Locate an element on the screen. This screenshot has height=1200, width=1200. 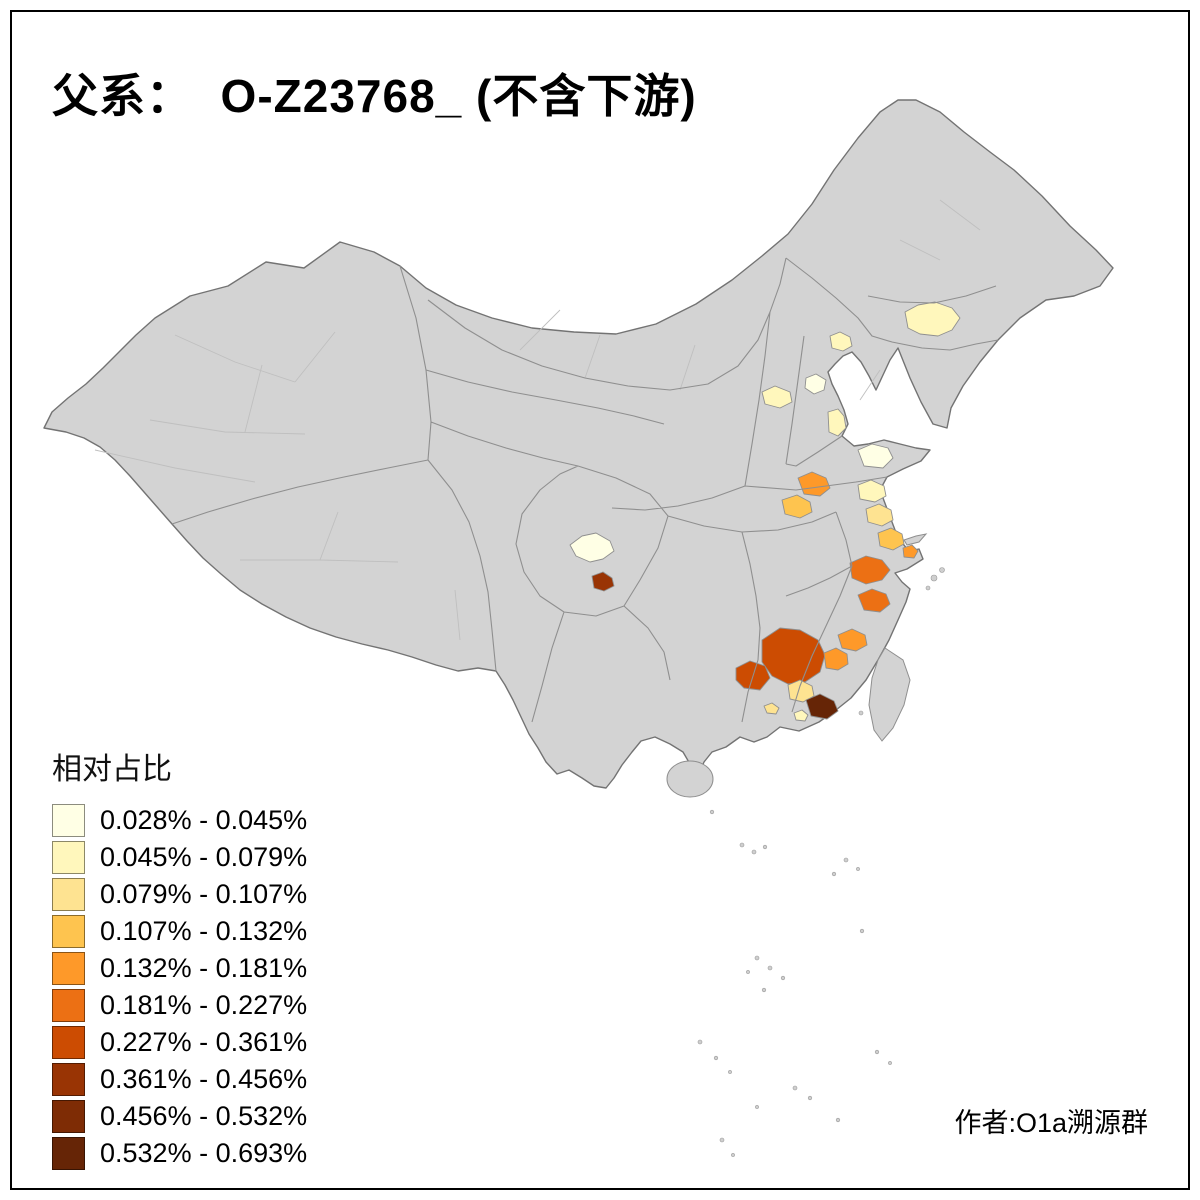
legend-label: 0.532% - 0.693% is located at coordinates (204, 1153).